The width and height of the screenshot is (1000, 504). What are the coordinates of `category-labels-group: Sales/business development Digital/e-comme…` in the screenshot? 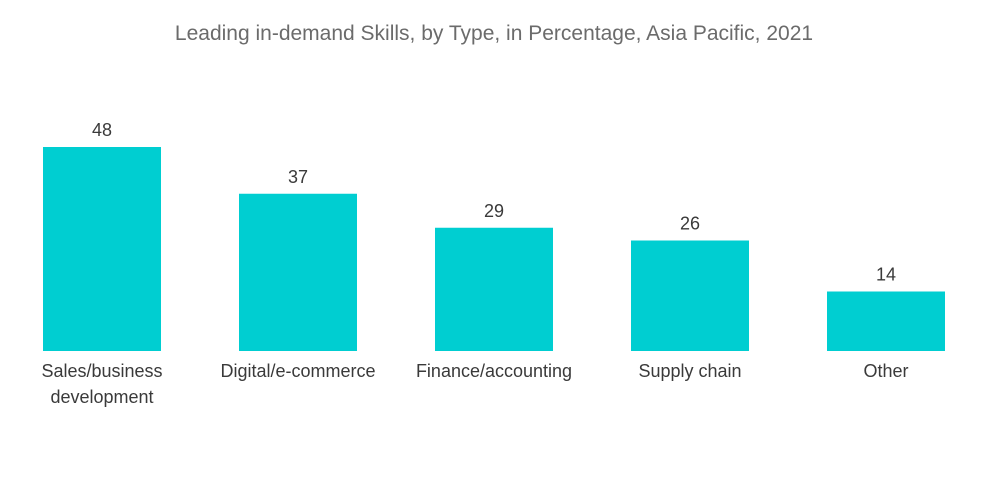 It's located at (474, 384).